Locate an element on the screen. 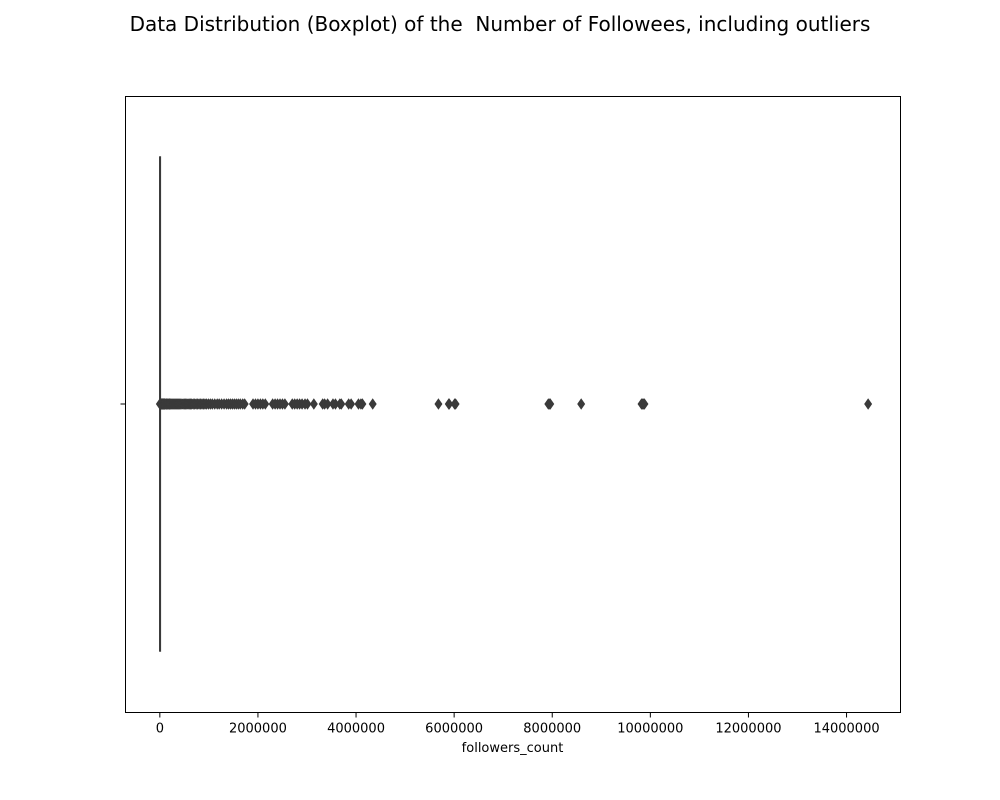 The width and height of the screenshot is (1000, 800). x-tick-label: 6000000 is located at coordinates (454, 729).